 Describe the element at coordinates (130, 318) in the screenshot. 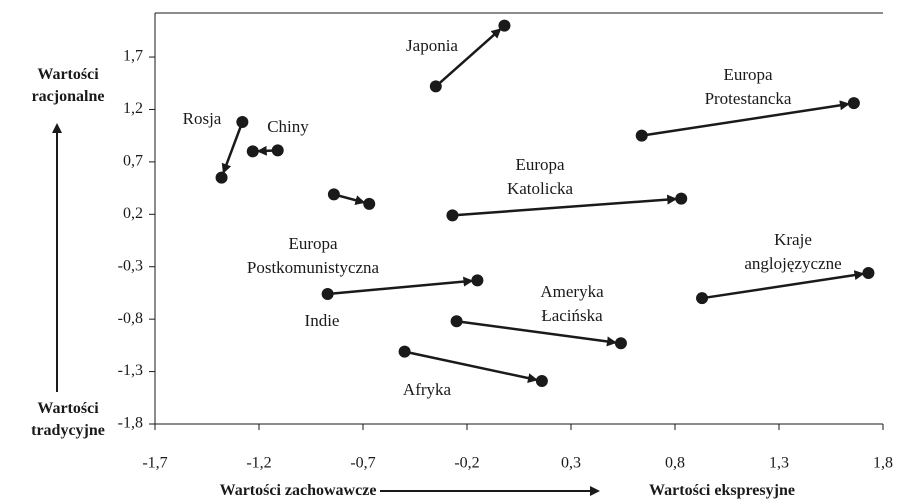

I see `y-tick-label: -0,8` at that location.